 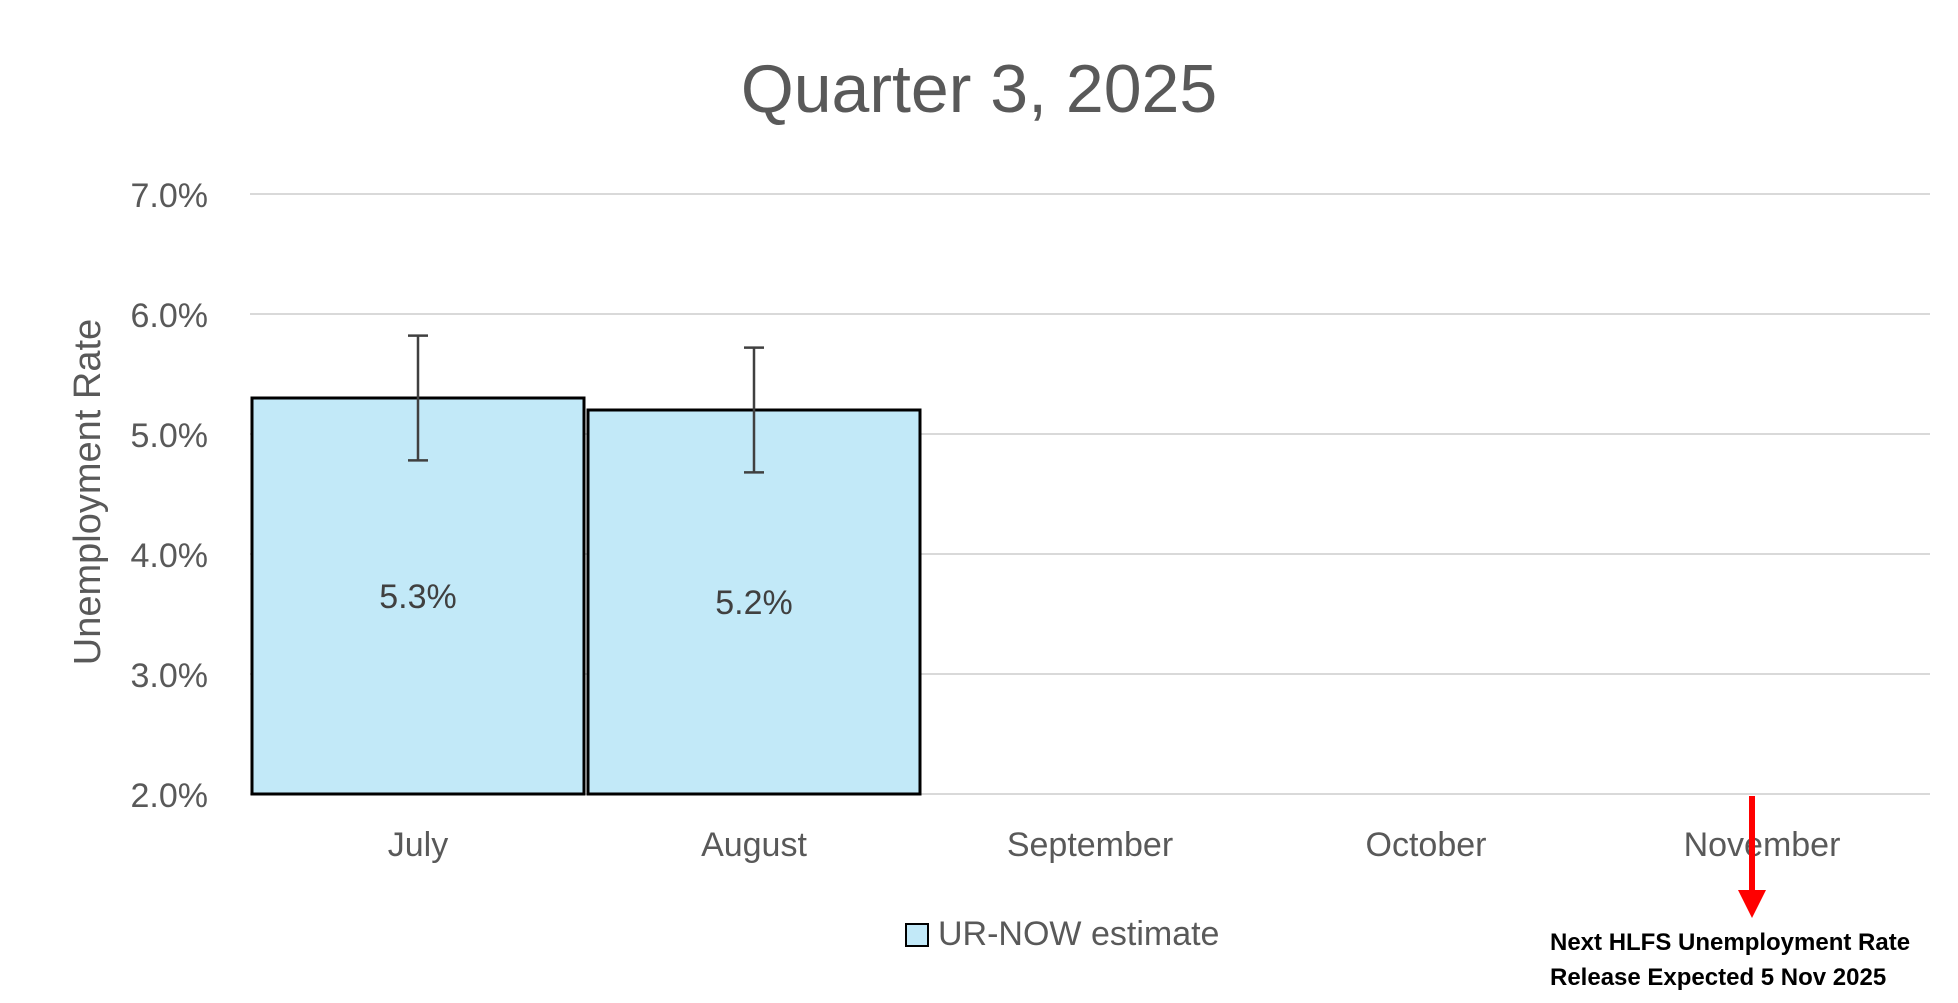 I want to click on x-tick-label: September, so click(x=1090, y=845).